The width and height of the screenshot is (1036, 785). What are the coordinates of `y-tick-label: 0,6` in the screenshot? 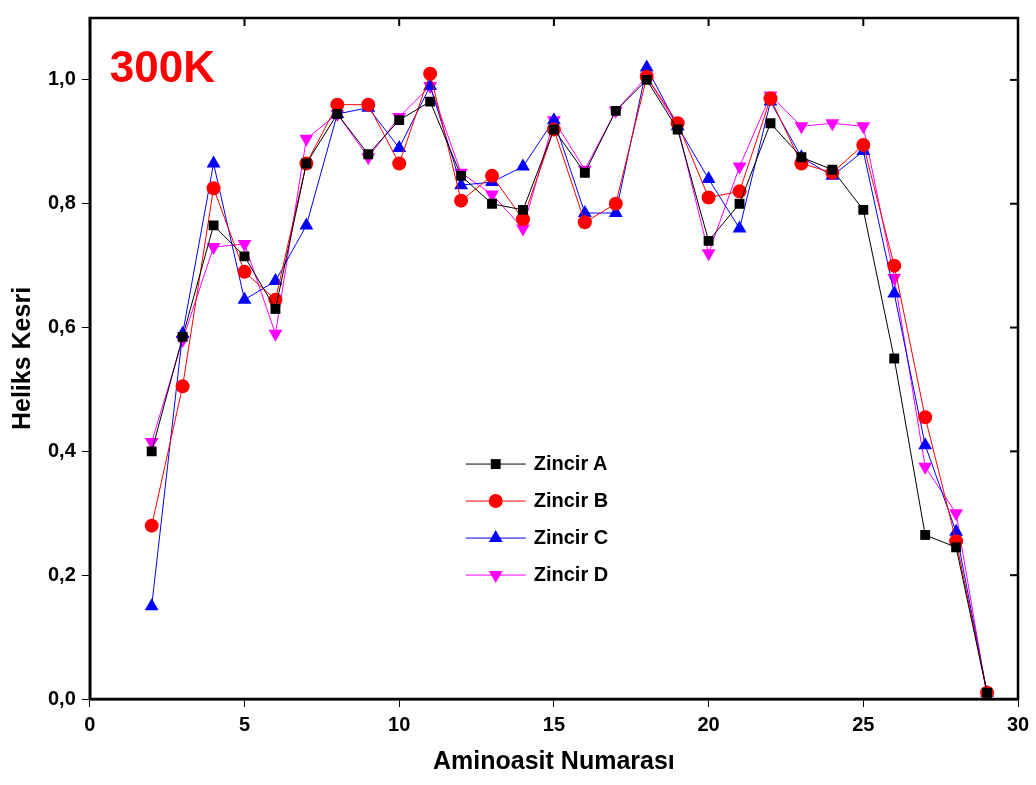 It's located at (61, 326).